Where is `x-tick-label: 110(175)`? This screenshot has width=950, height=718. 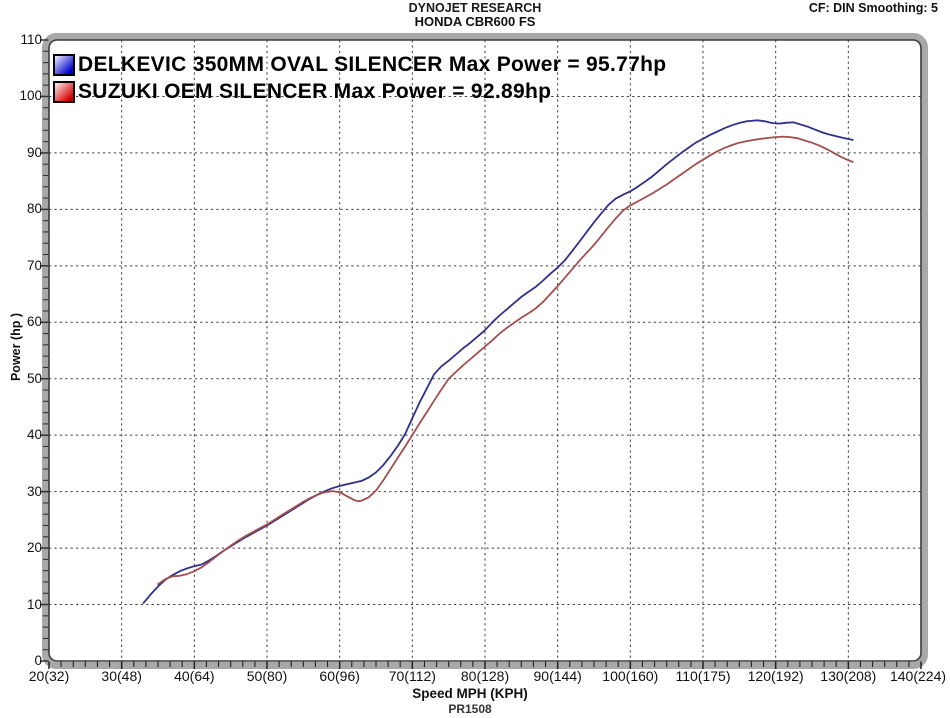
x-tick-label: 110(175) is located at coordinates (703, 676).